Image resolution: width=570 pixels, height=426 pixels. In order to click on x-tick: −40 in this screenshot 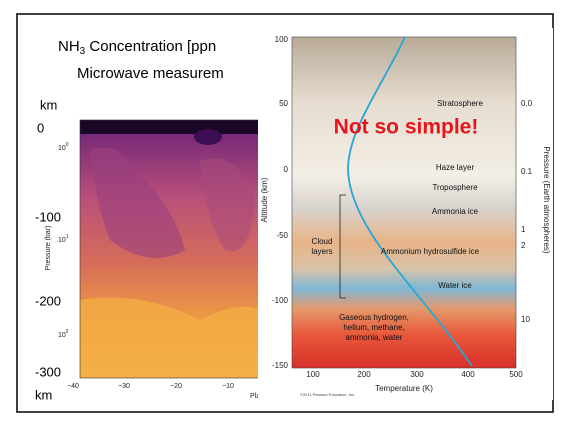, I will do `click(73, 386)`.